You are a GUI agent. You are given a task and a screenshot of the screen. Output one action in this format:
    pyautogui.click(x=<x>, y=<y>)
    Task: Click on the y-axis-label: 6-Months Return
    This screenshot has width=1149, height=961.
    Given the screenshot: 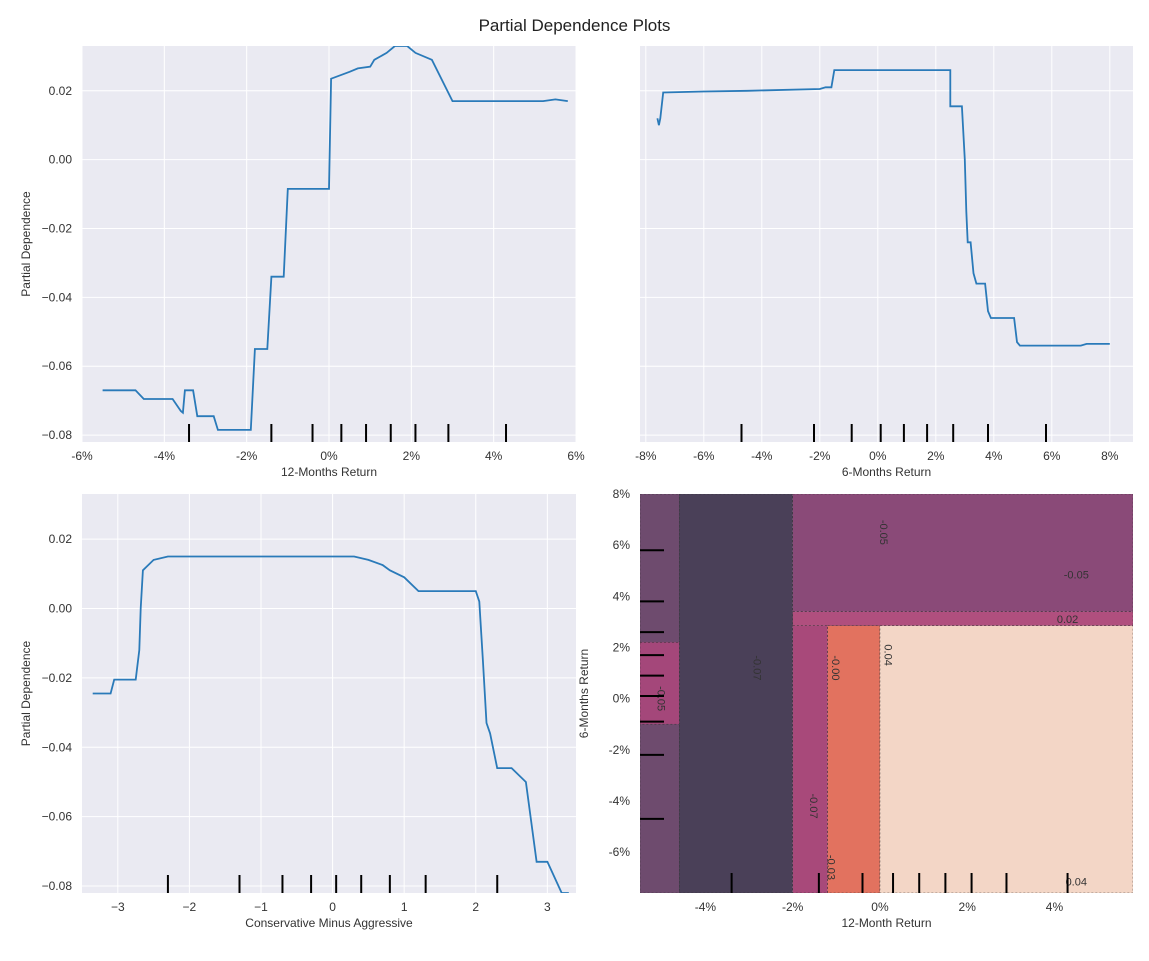 What is the action you would take?
    pyautogui.click(x=584, y=693)
    